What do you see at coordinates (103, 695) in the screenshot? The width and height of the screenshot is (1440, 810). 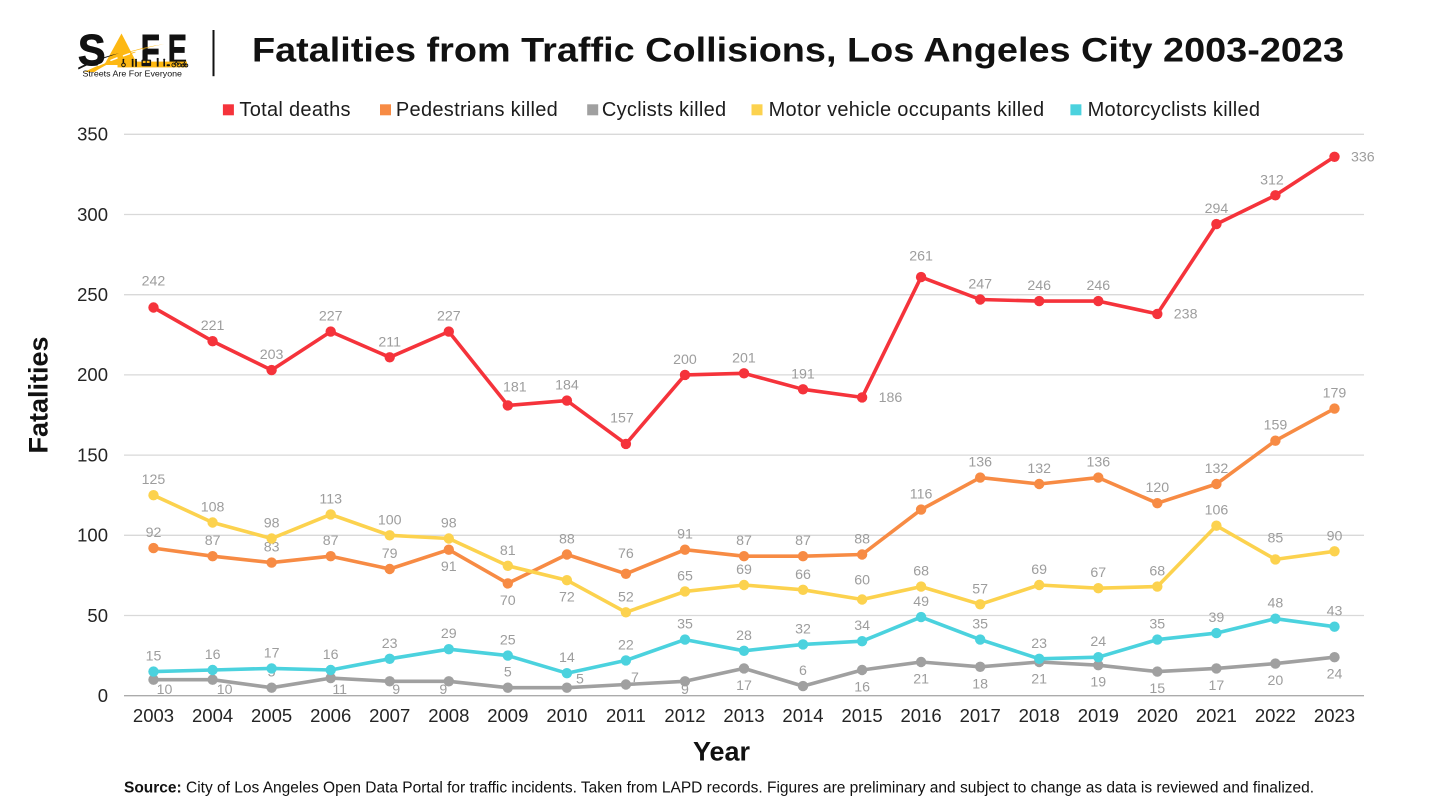 I see `svg-text: 0` at bounding box center [103, 695].